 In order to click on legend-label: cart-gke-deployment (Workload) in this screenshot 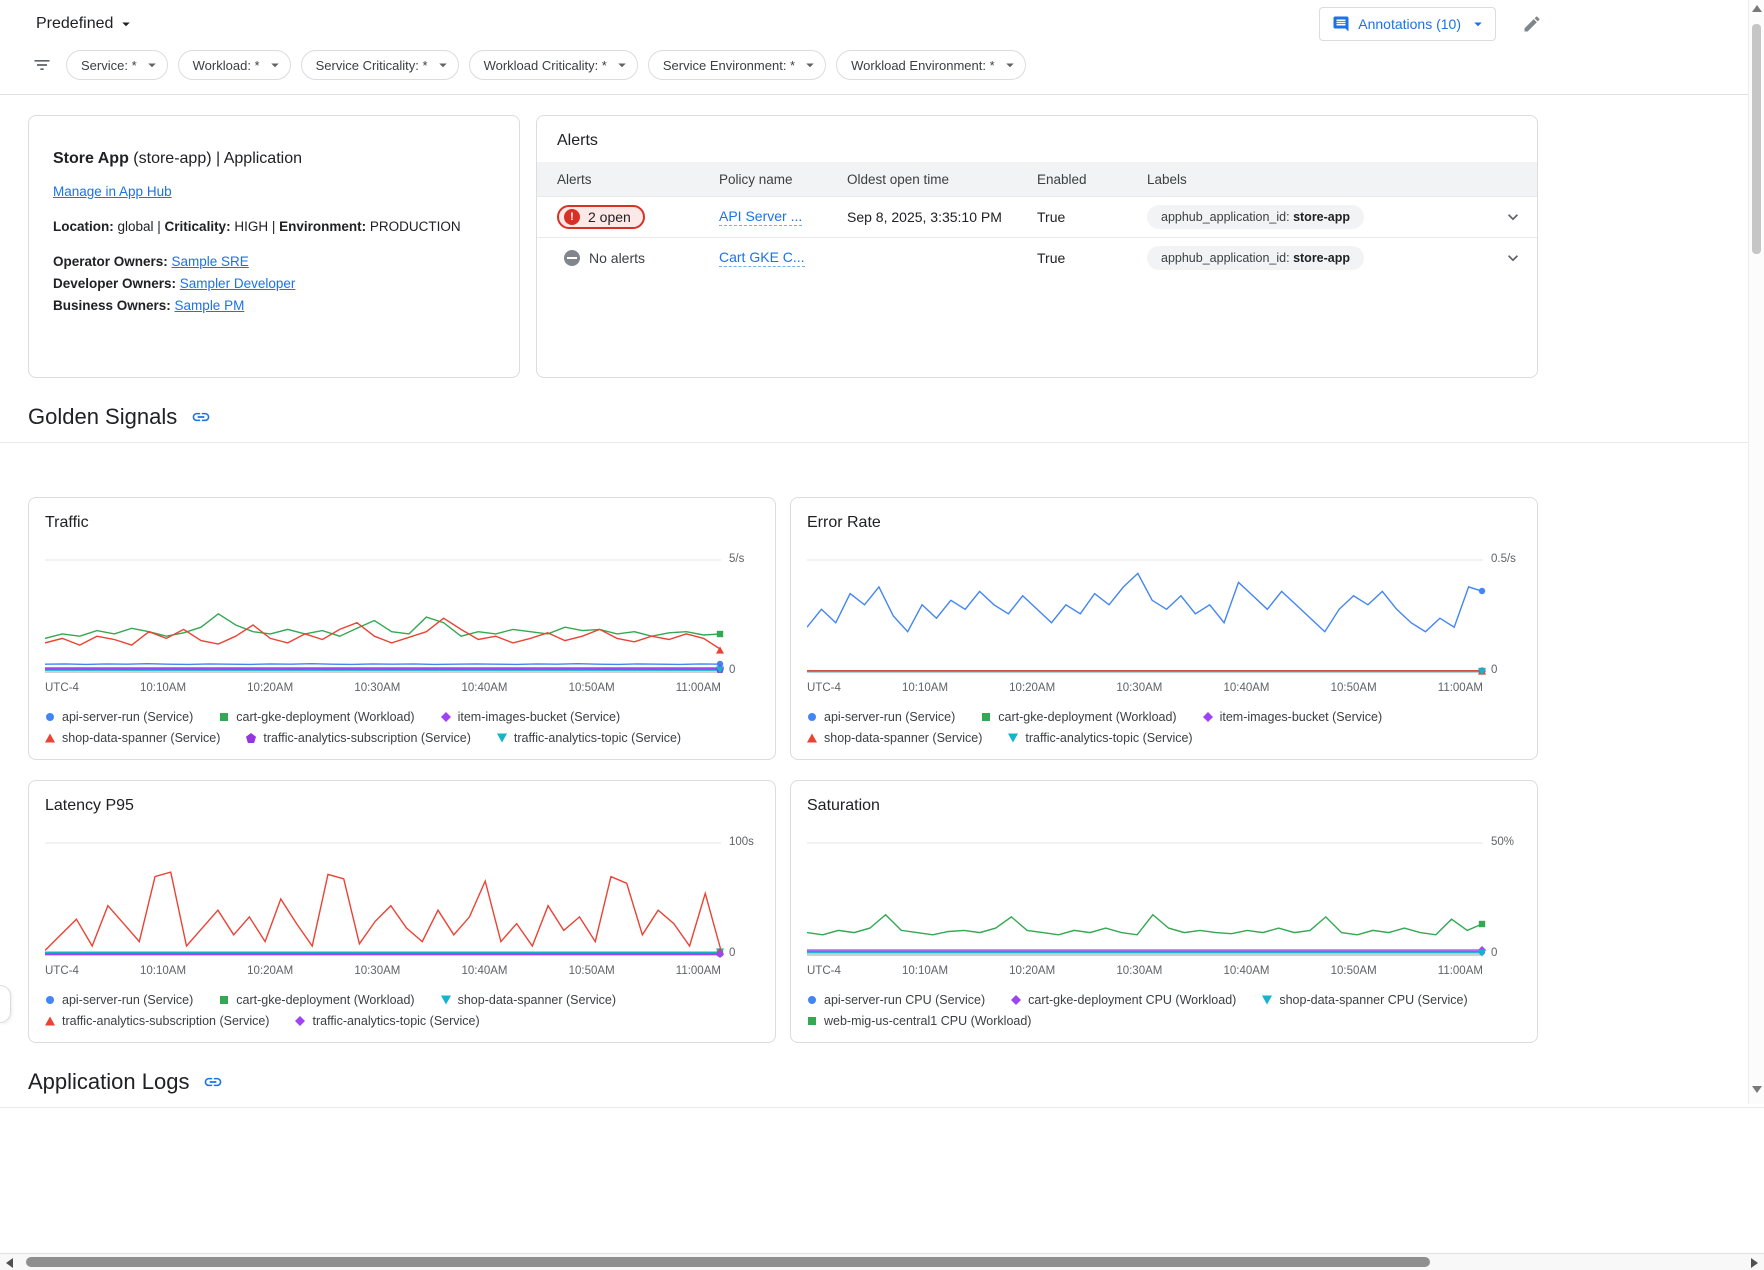, I will do `click(325, 717)`.